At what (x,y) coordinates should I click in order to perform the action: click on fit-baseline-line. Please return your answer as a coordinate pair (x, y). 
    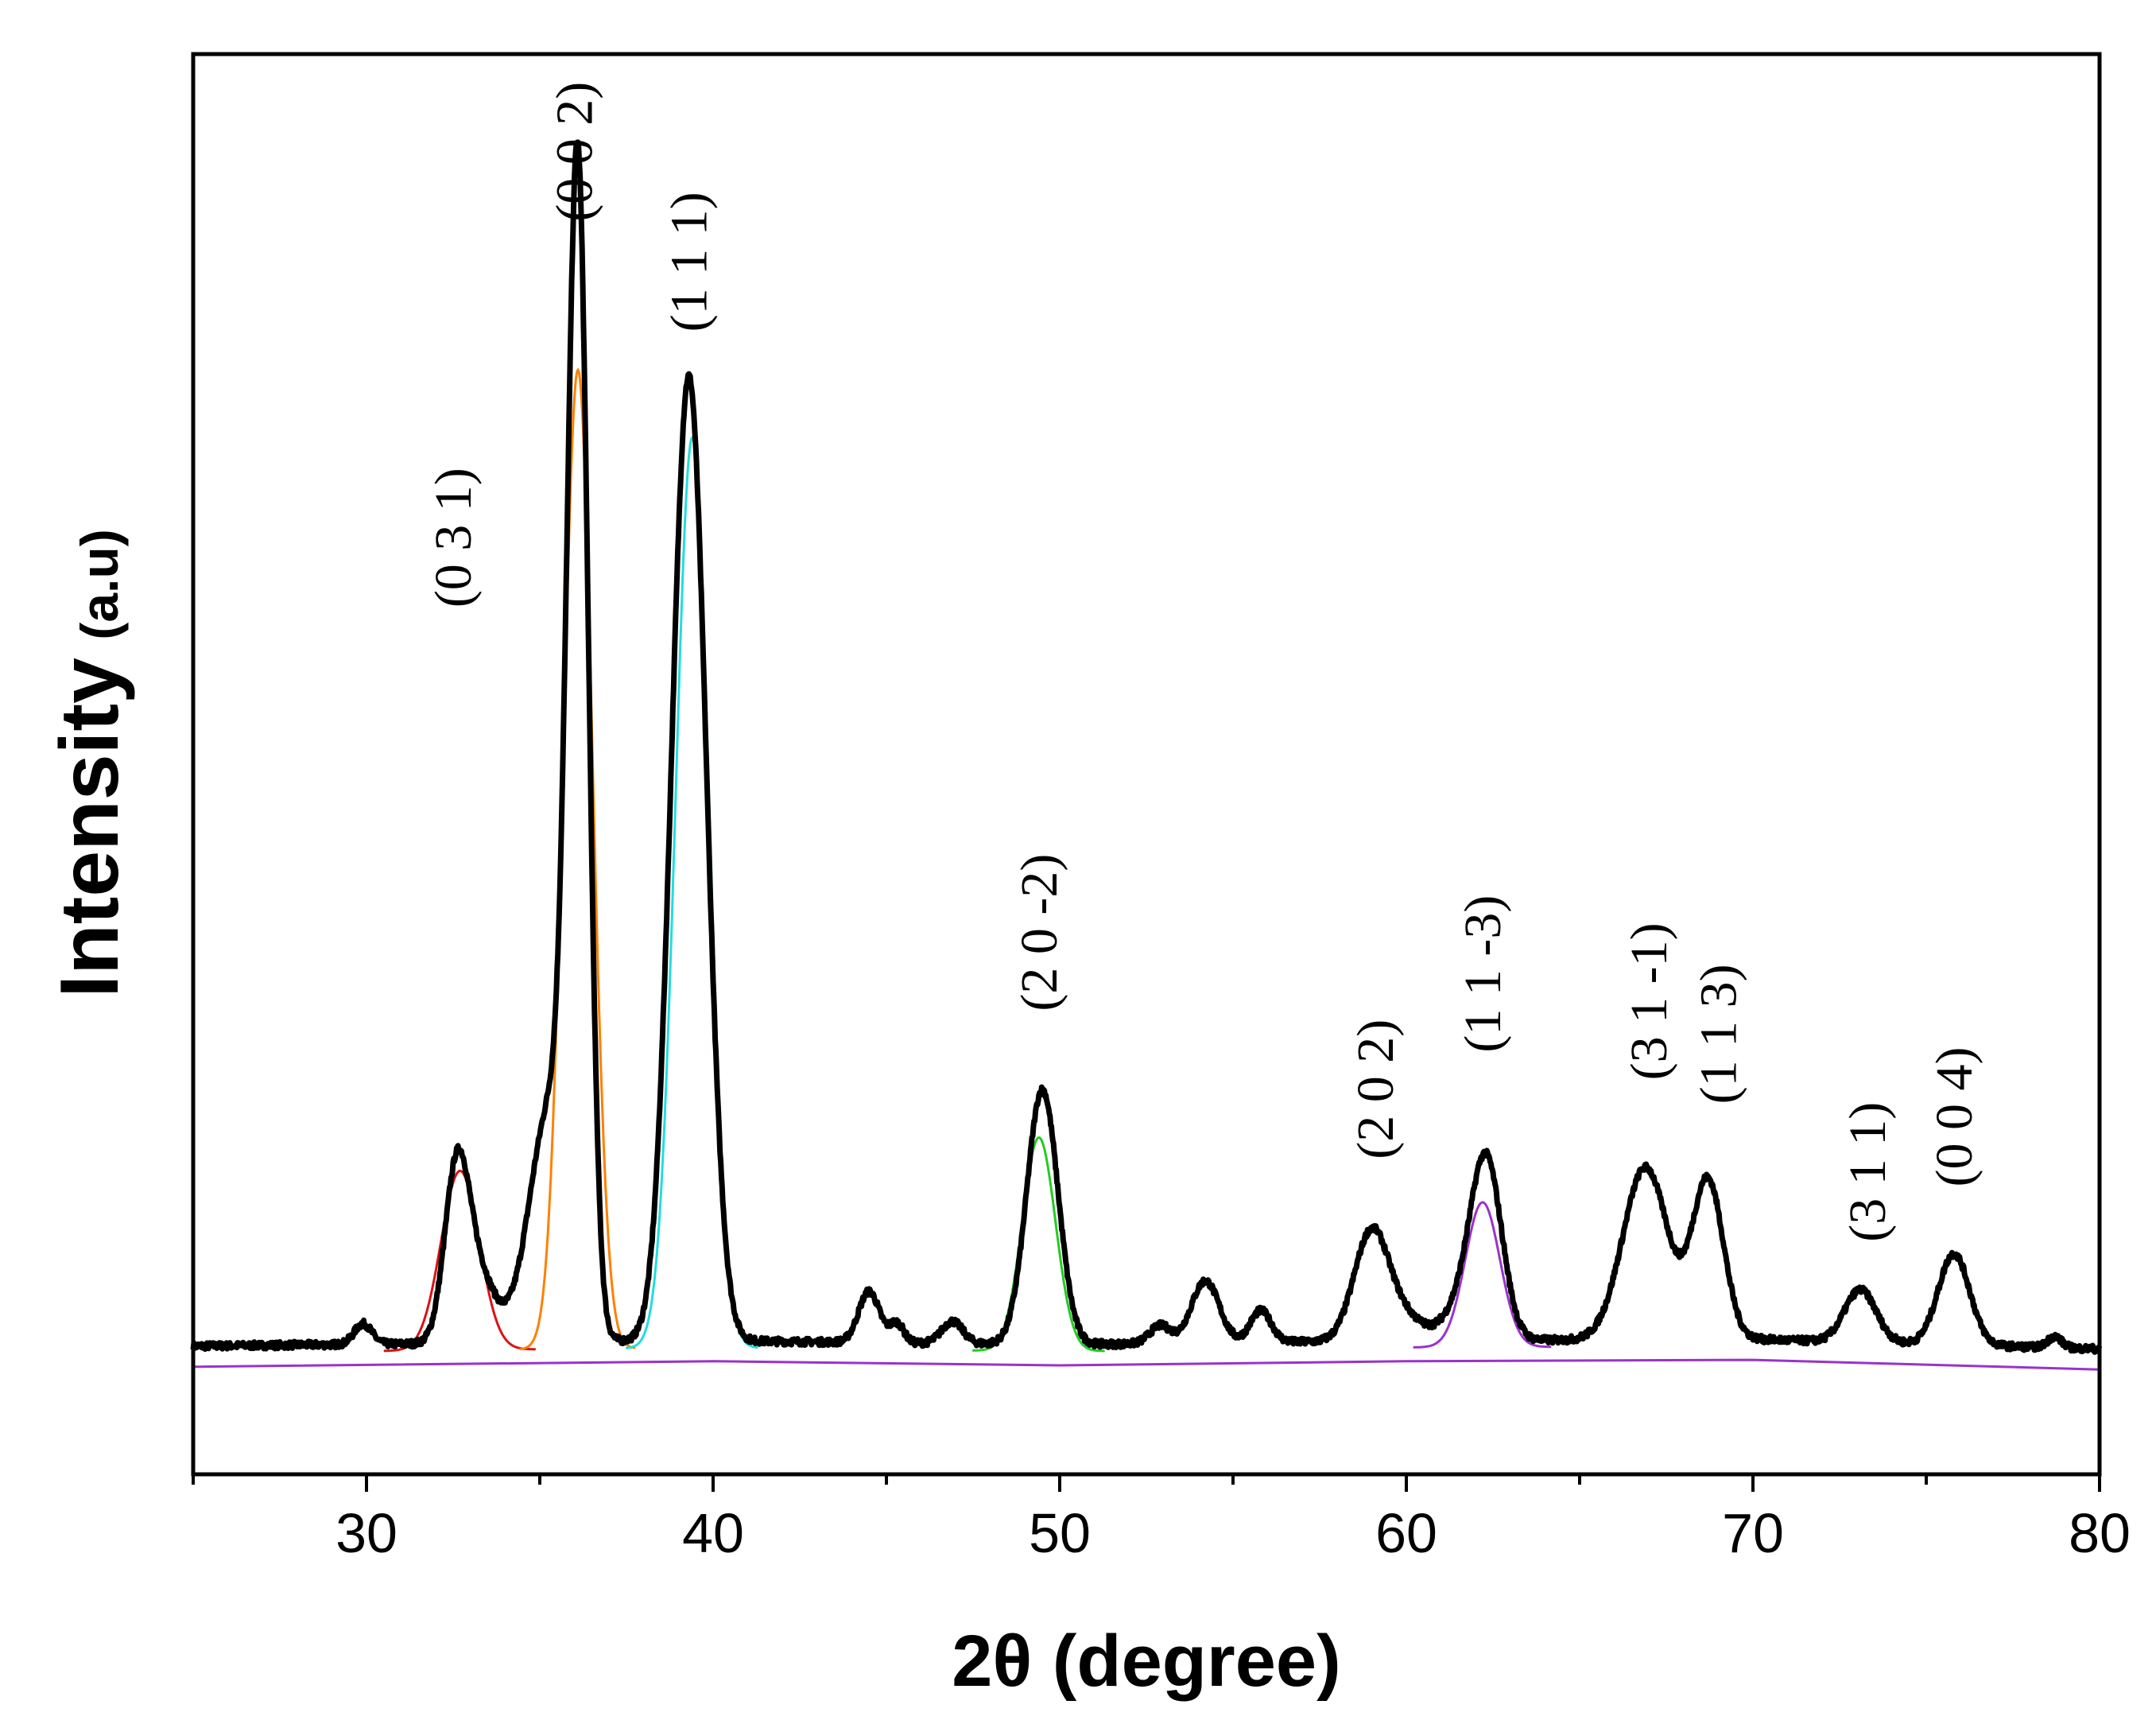
    Looking at the image, I should click on (1146, 1364).